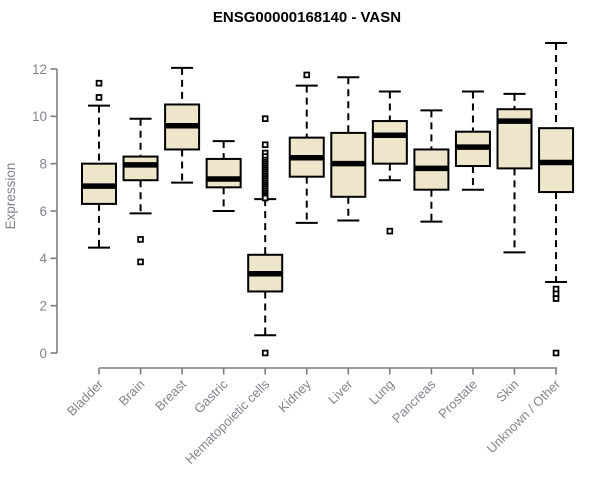  I want to click on y-tick-label: 0, so click(43, 353).